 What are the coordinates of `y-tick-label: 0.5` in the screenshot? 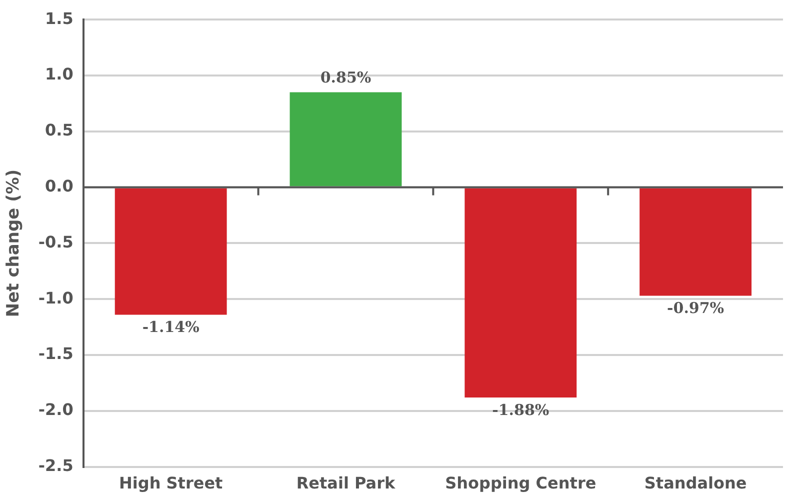 It's located at (59, 130).